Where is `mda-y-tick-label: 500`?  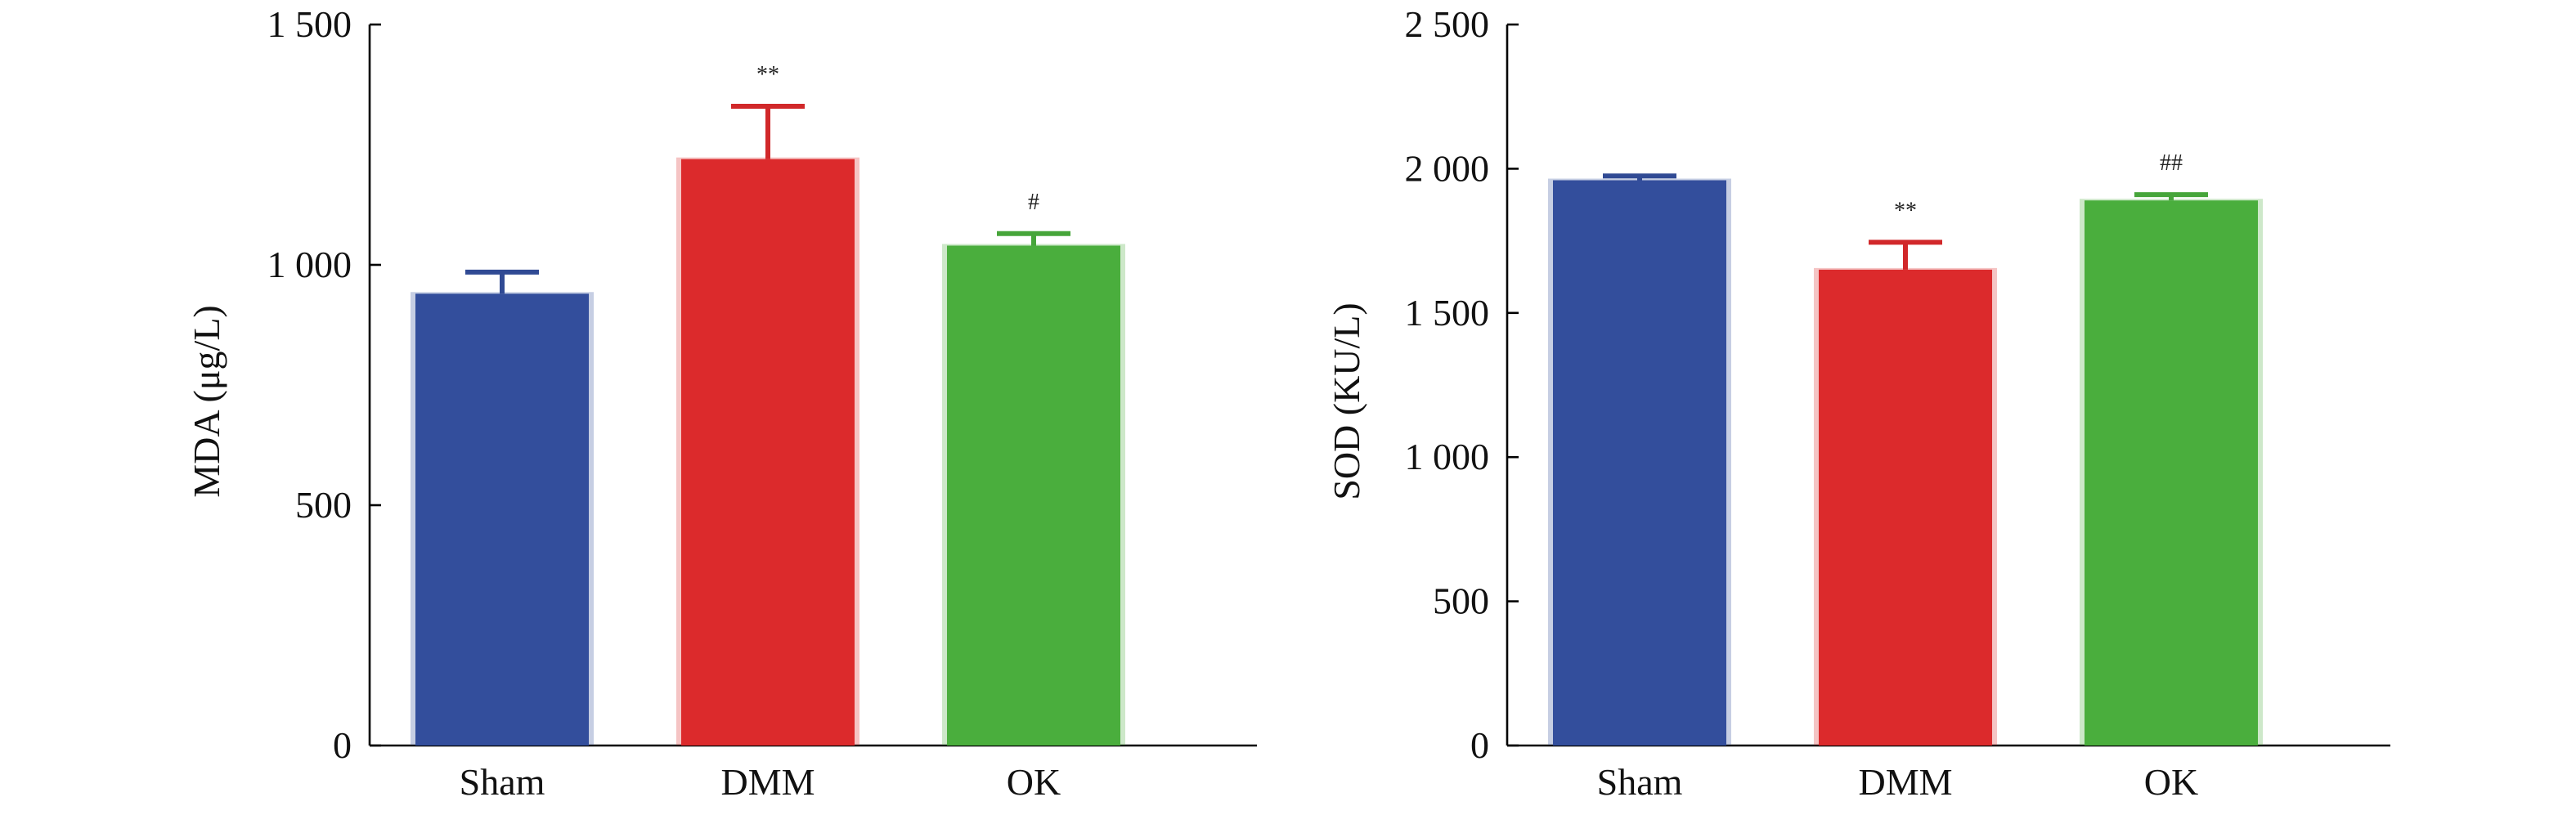
mda-y-tick-label: 500 is located at coordinates (323, 505).